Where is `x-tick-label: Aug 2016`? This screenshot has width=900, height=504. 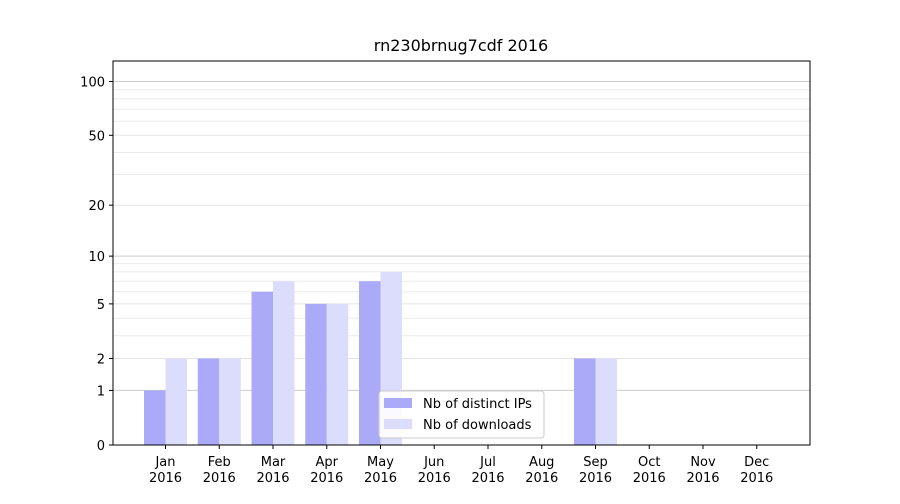
x-tick-label: Aug 2016 is located at coordinates (541, 470).